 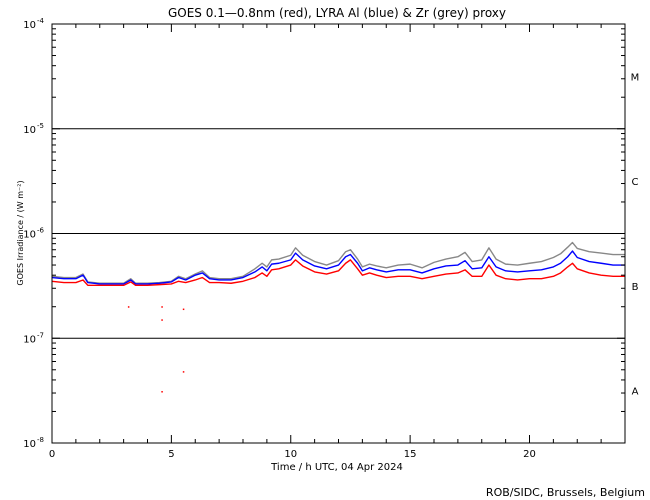 What do you see at coordinates (336, 467) in the screenshot?
I see `x-axis-label: Time / h UTC, 04 Apr 2024` at bounding box center [336, 467].